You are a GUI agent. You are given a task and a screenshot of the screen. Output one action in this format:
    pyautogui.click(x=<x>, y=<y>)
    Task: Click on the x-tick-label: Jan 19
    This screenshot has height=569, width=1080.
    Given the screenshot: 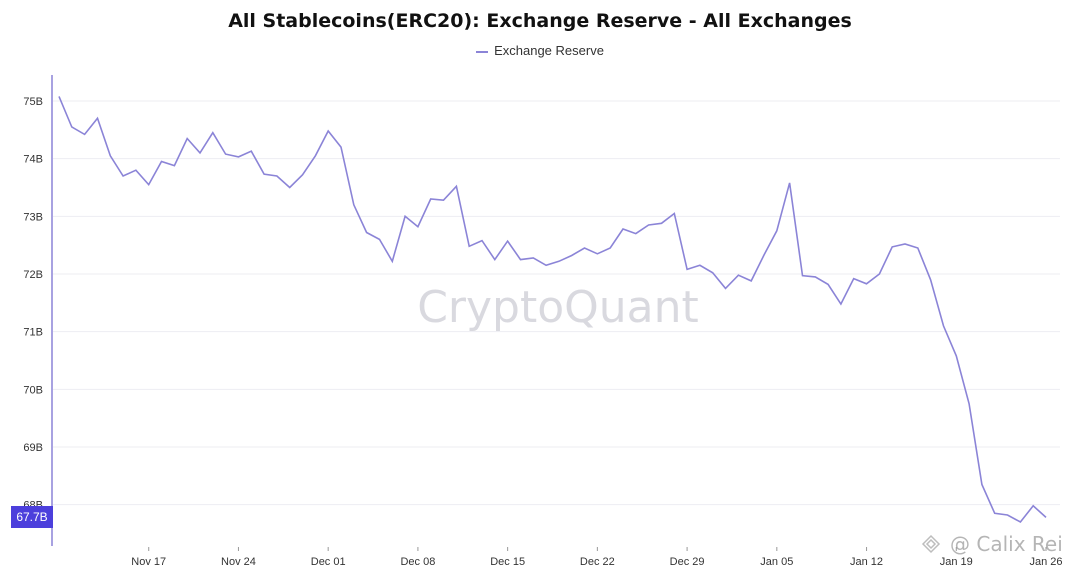 What is the action you would take?
    pyautogui.click(x=956, y=562)
    